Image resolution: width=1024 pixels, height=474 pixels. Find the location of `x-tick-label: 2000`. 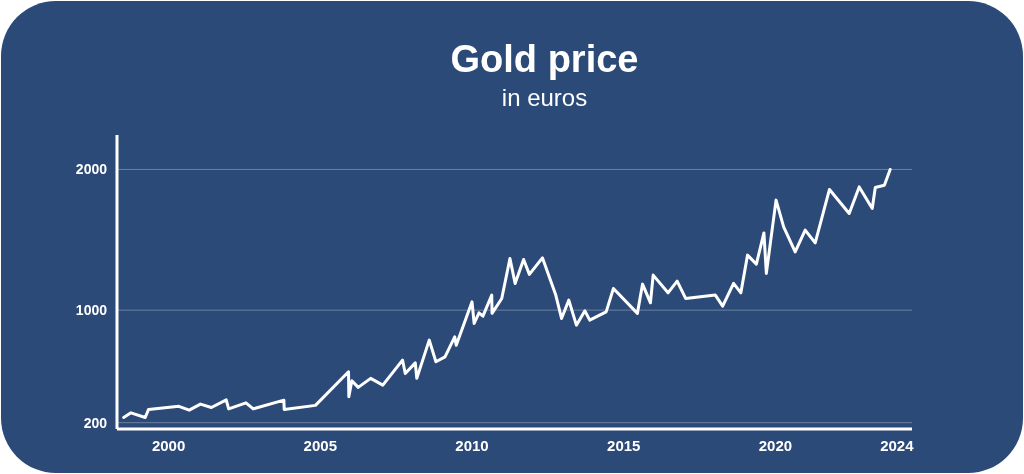

x-tick-label: 2000 is located at coordinates (168, 445).